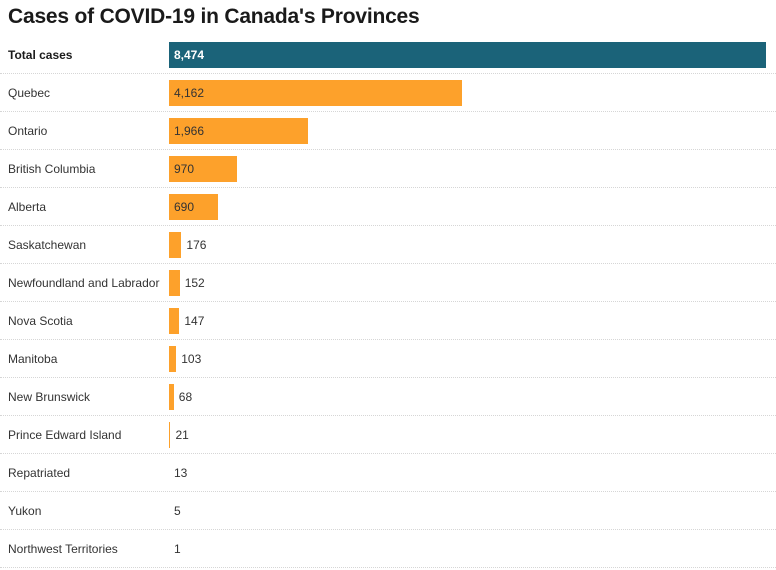 The image size is (776, 570). I want to click on category-label: Quebec, so click(29, 93).